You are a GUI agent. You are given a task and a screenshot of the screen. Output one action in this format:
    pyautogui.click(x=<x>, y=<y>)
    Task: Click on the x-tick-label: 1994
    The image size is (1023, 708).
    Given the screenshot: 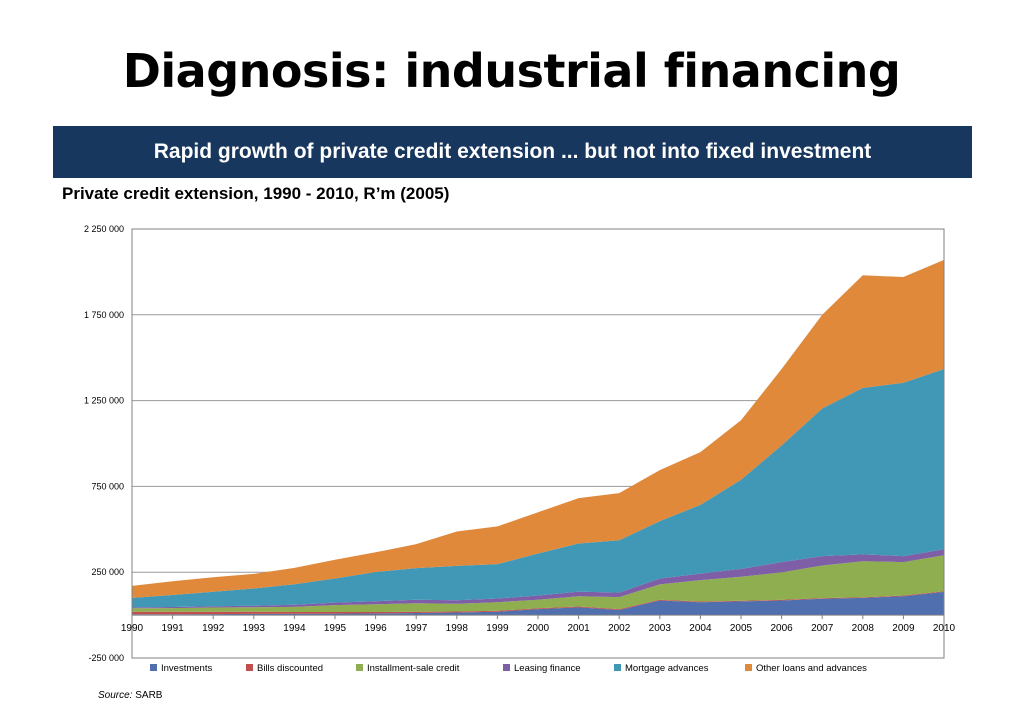 What is the action you would take?
    pyautogui.click(x=294, y=628)
    